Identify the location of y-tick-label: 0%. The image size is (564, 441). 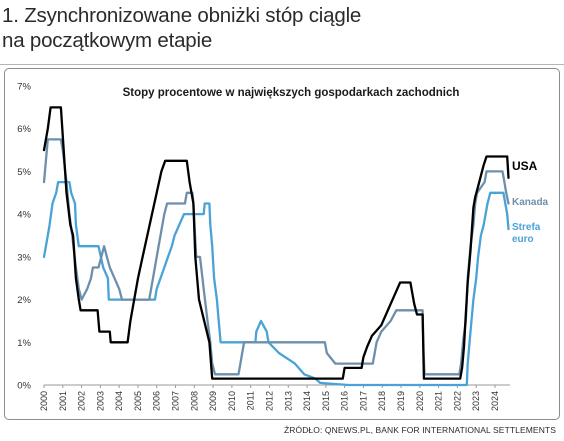
(24, 386).